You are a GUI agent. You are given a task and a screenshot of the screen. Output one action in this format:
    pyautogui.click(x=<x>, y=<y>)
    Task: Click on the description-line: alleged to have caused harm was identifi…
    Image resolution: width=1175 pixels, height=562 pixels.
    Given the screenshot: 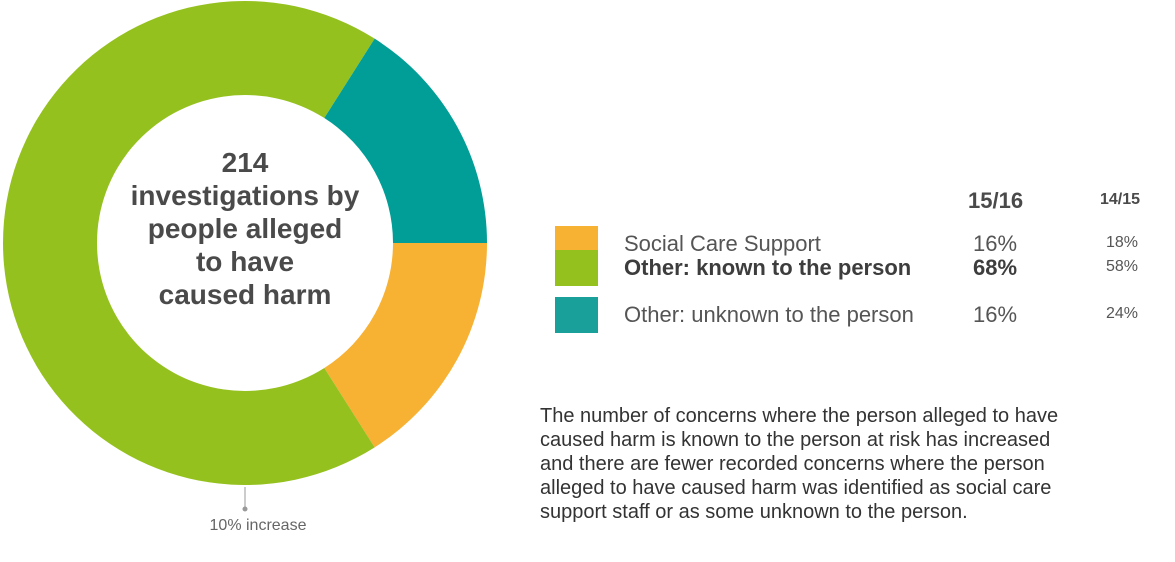 What is the action you would take?
    pyautogui.click(x=796, y=488)
    